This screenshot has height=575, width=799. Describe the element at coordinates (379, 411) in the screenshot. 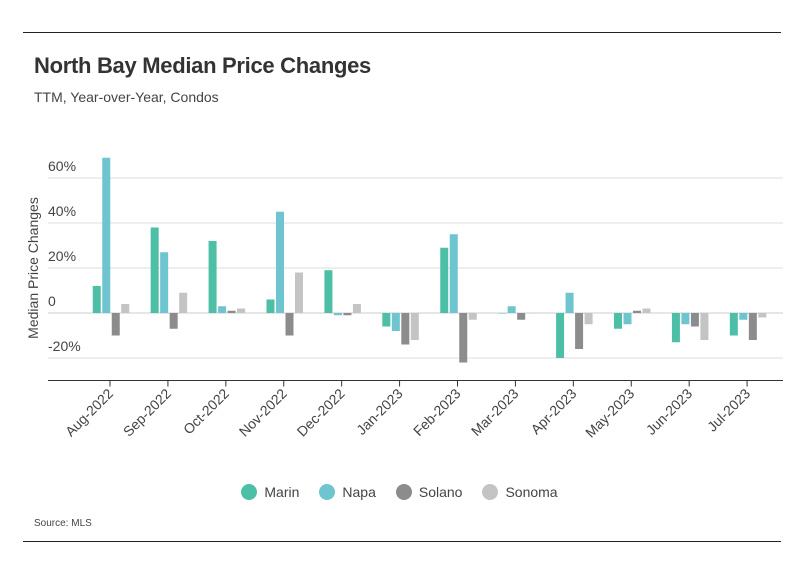

I see `x-tick-label: Jan-2023` at that location.